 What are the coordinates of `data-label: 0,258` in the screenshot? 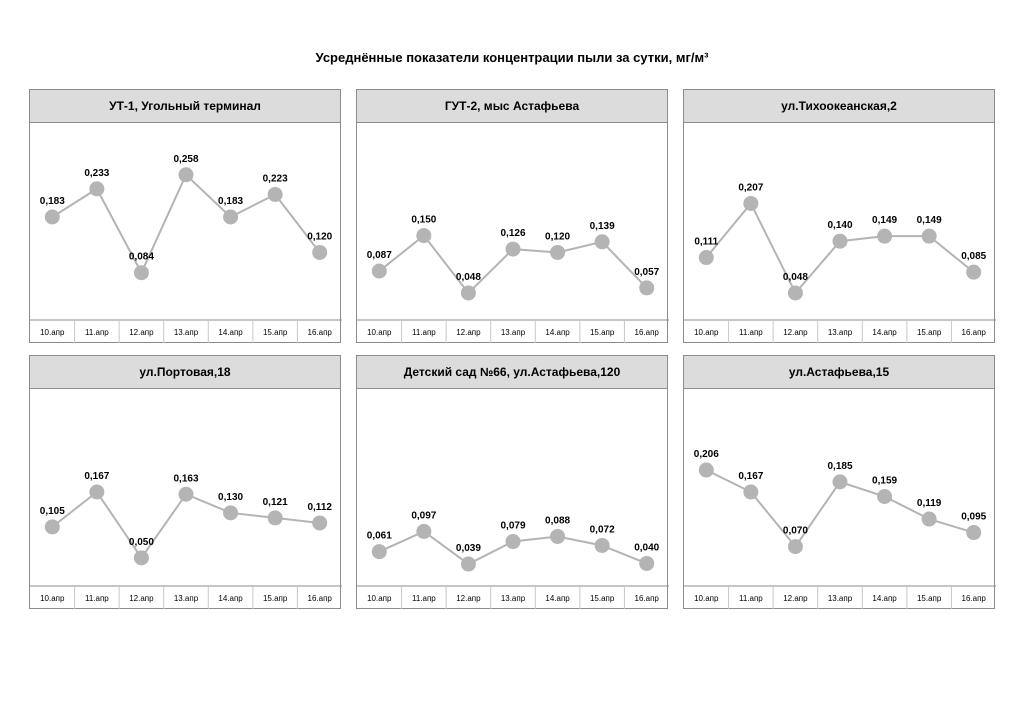 It's located at (185, 159).